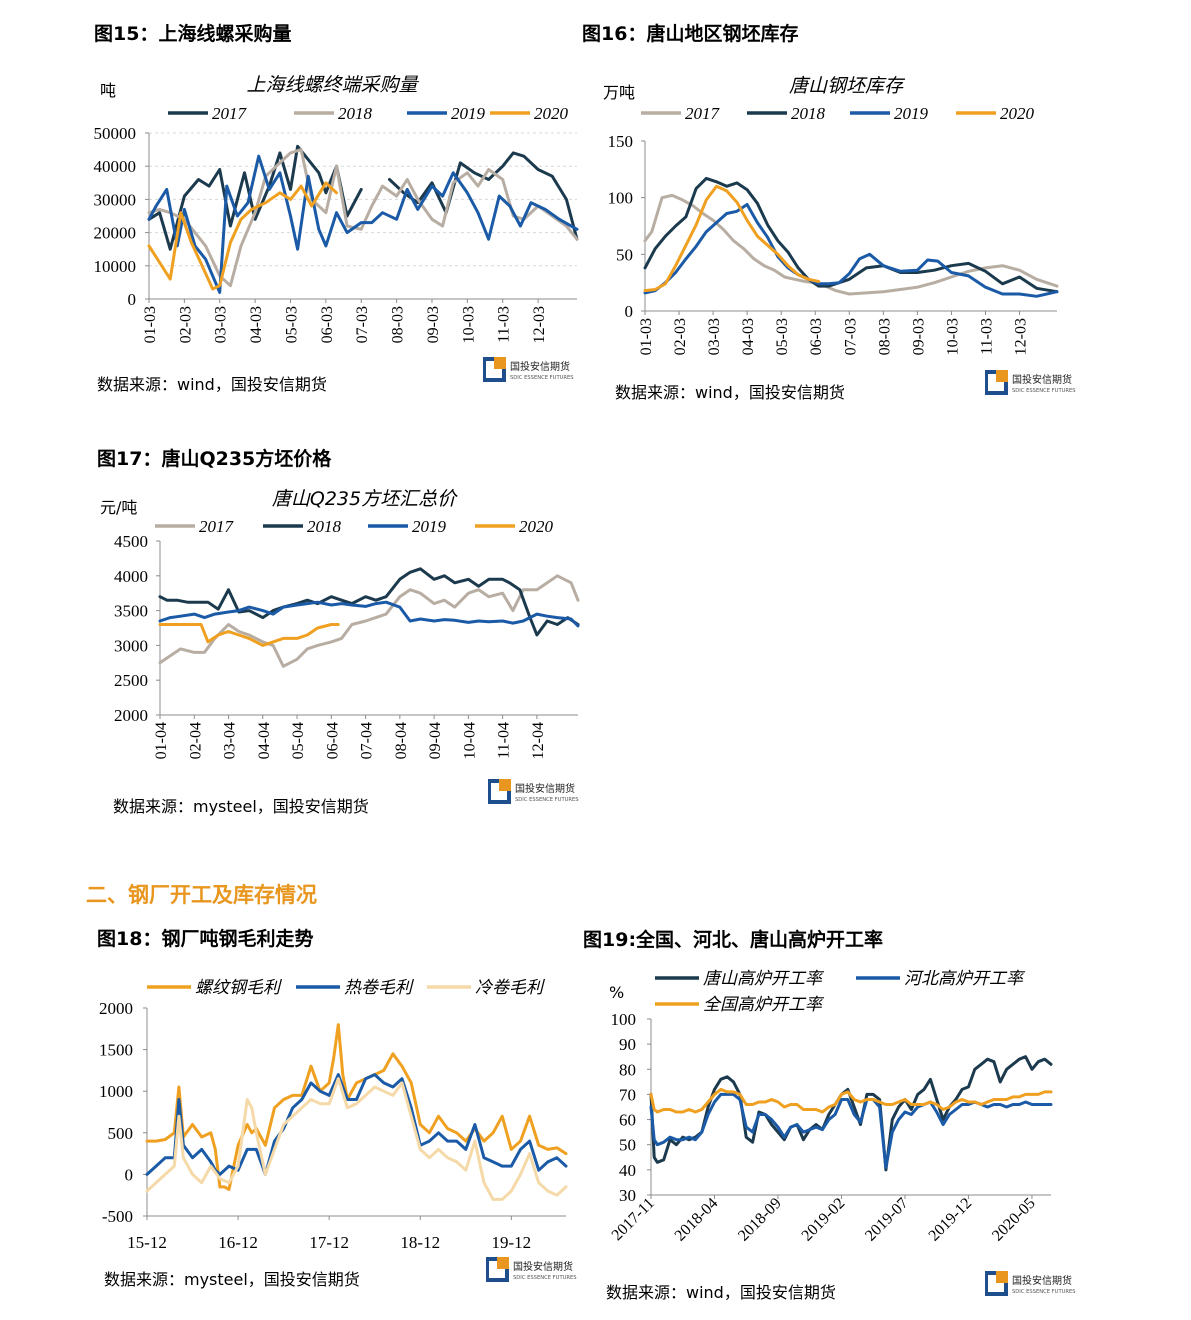 This screenshot has height=1320, width=1191. Describe the element at coordinates (621, 198) in the screenshot. I see `y-tick-label: 100` at that location.